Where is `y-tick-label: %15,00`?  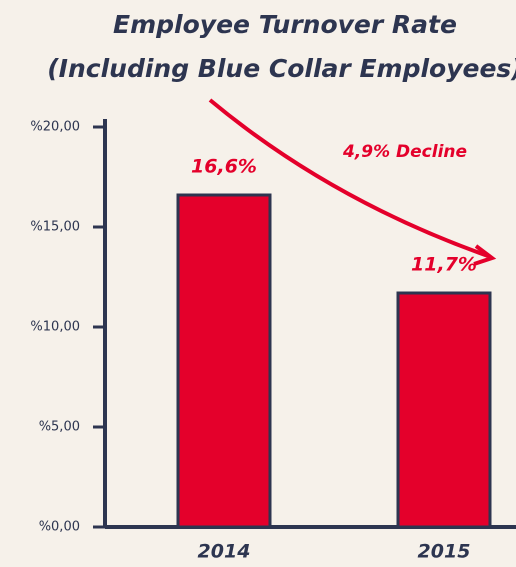
y-tick-label: %15,00 is located at coordinates (55, 227).